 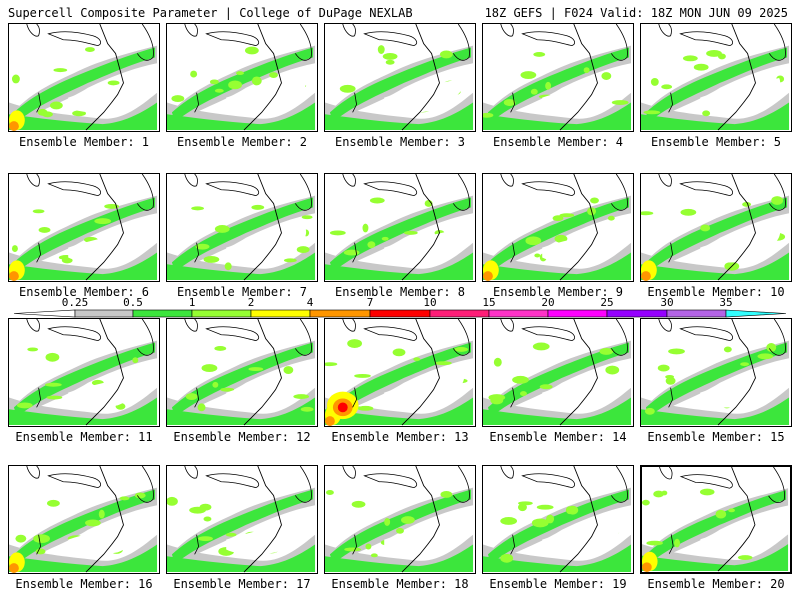 I want to click on ensemble-member-label: Ensemble Member: 1, so click(x=84, y=142).